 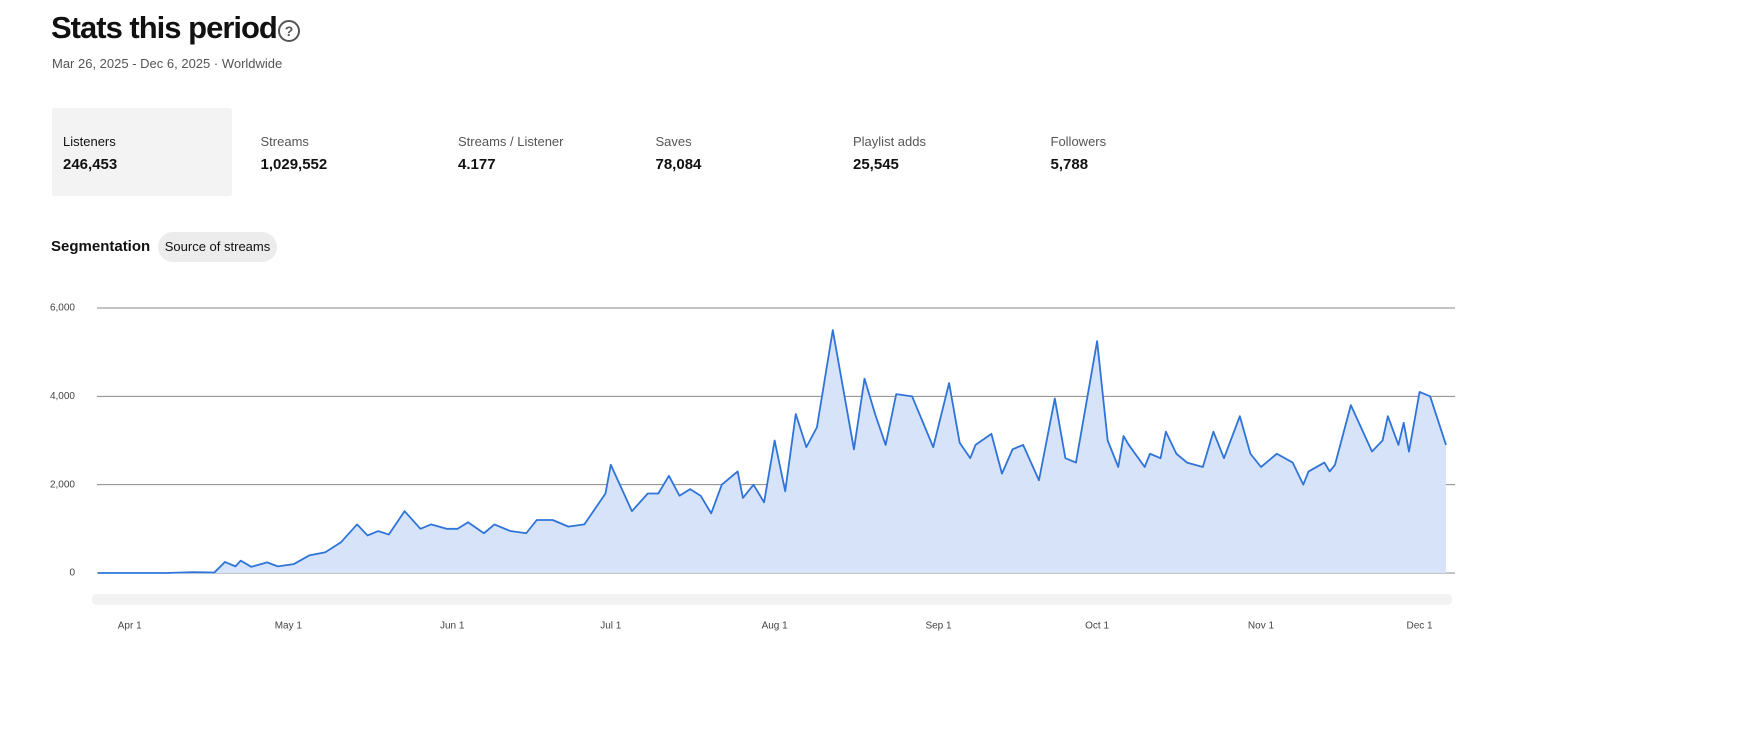 What do you see at coordinates (678, 164) in the screenshot?
I see `stat-value: 78,084` at bounding box center [678, 164].